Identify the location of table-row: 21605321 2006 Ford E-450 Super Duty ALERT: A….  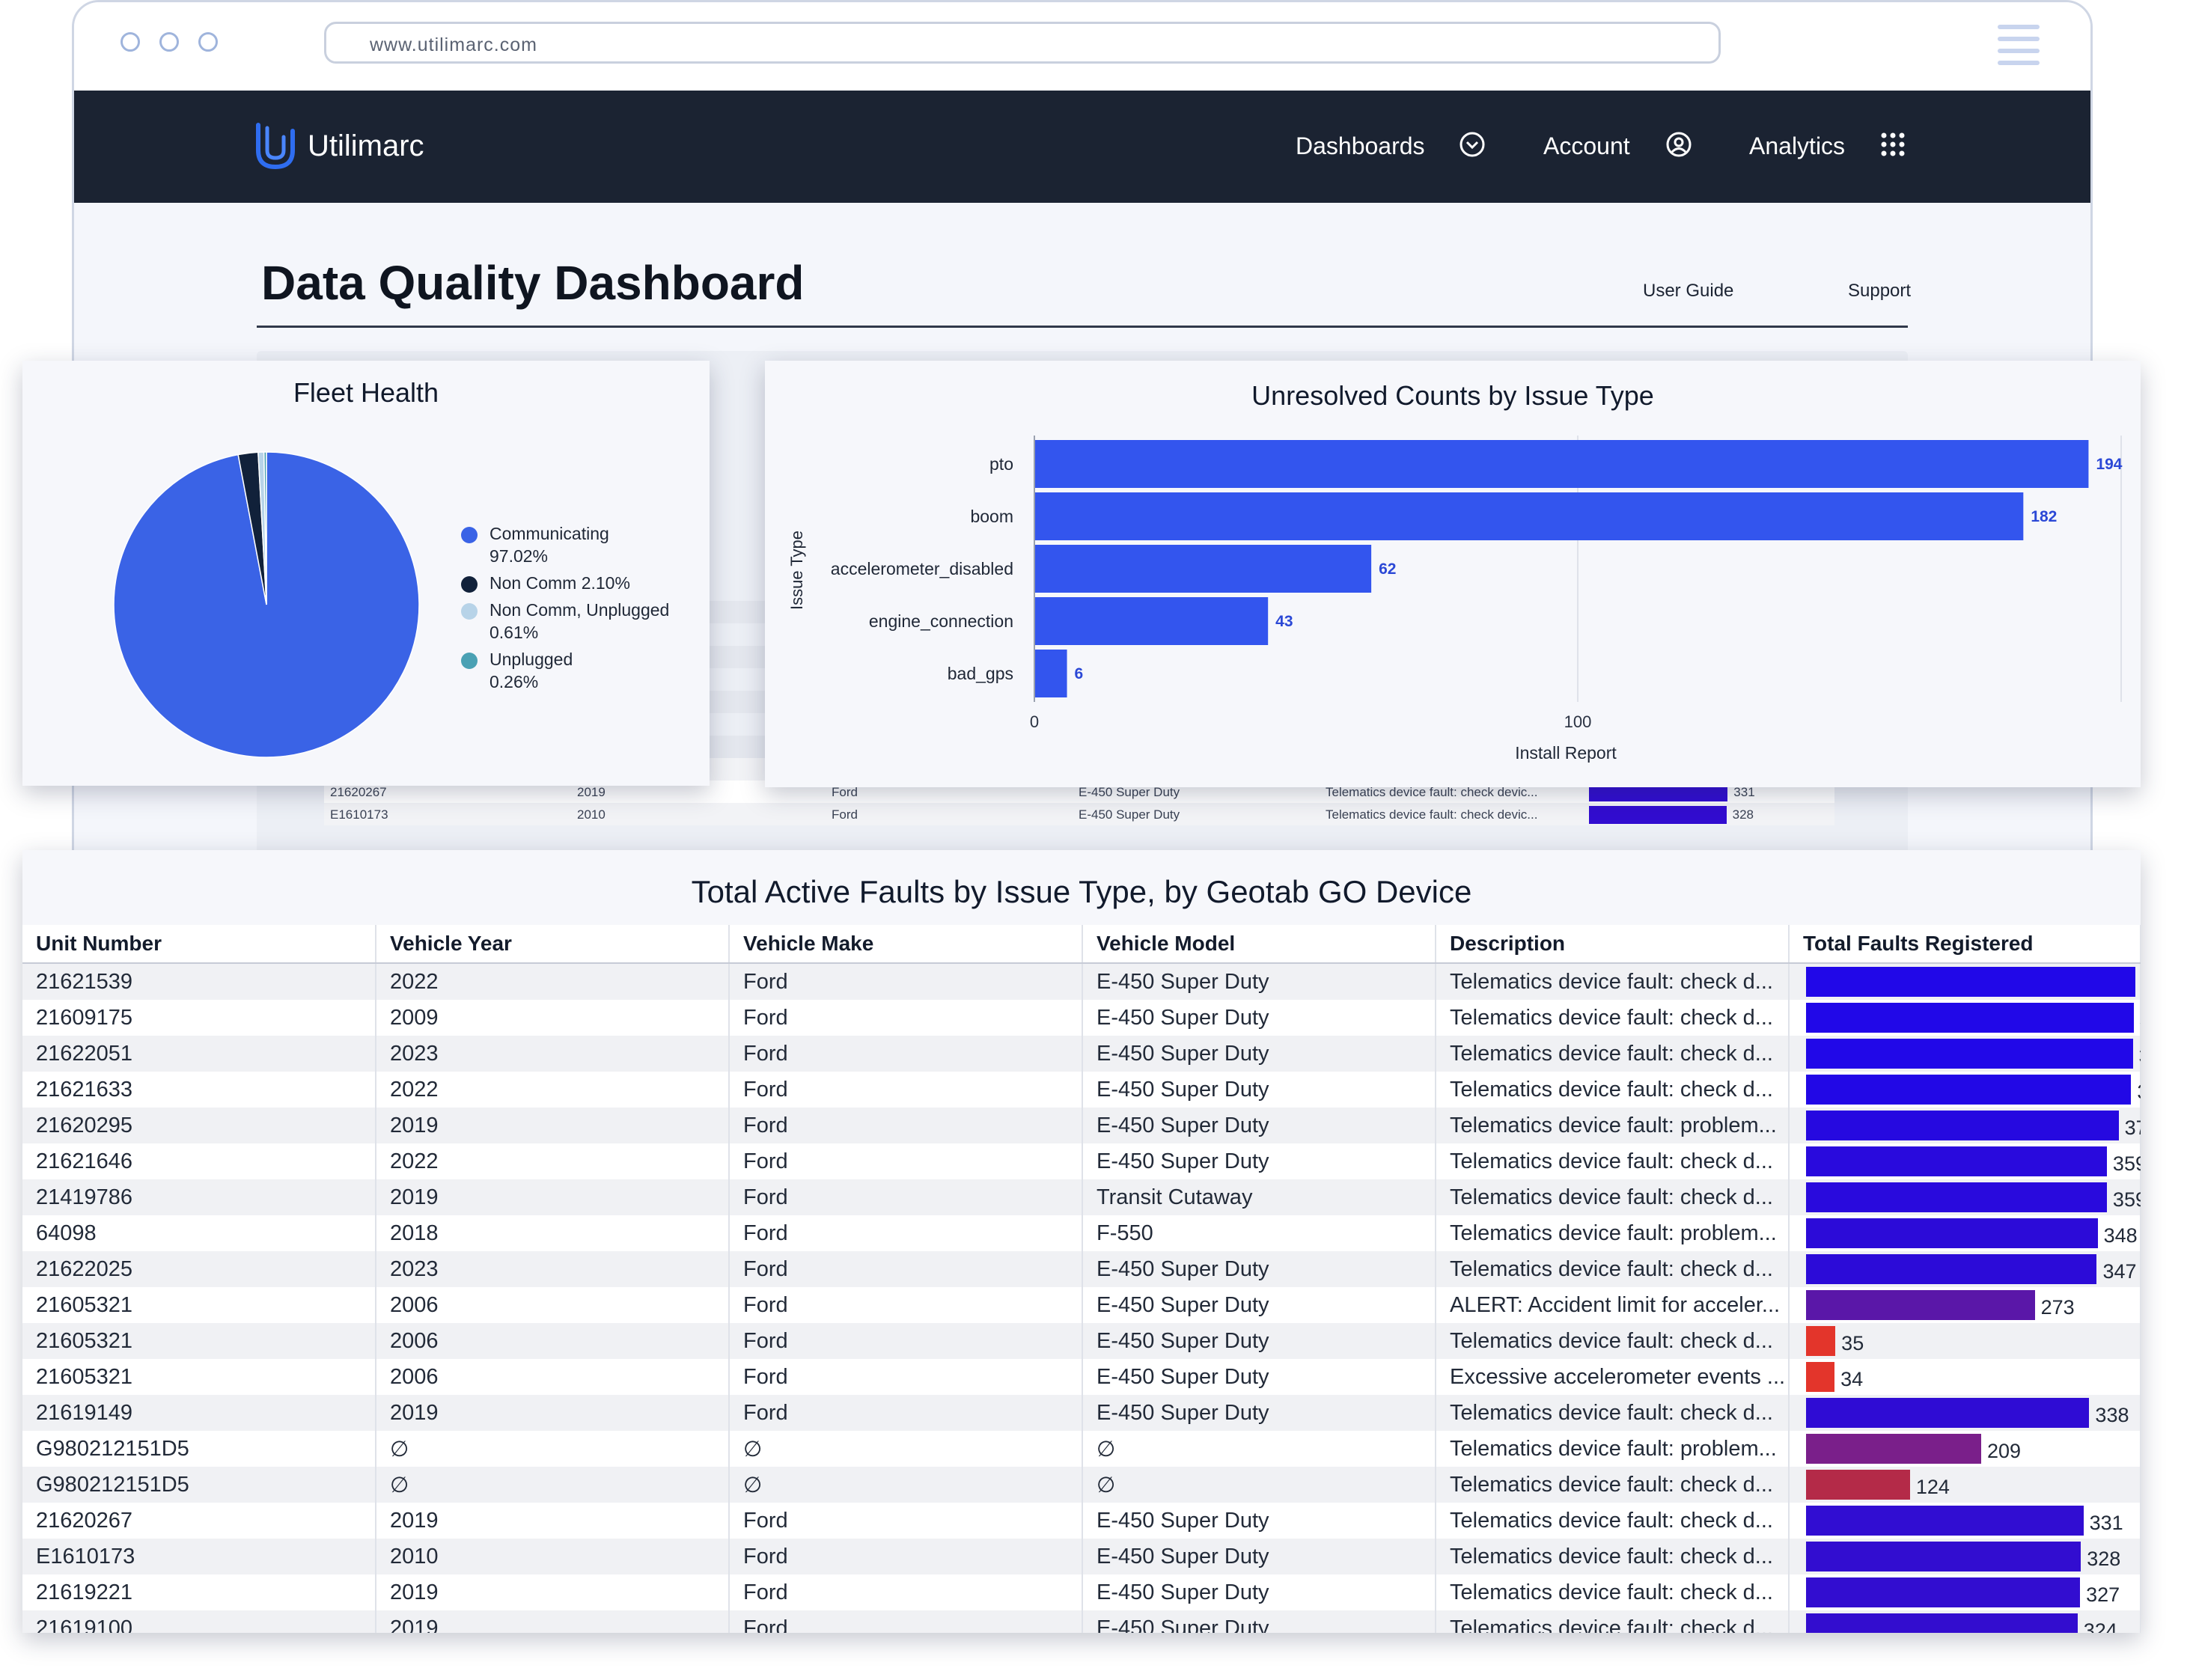
(1081, 1305).